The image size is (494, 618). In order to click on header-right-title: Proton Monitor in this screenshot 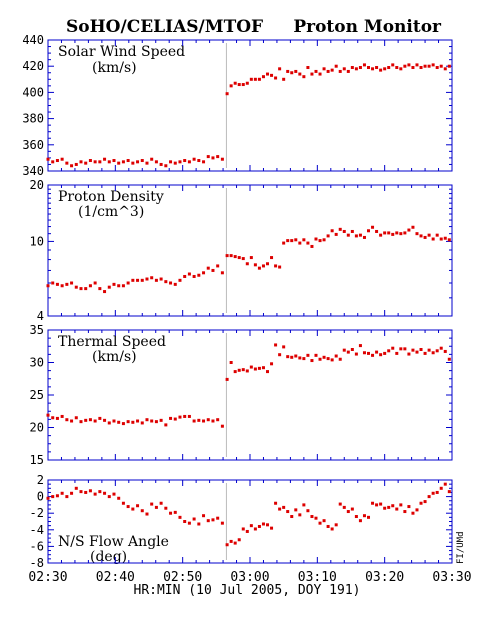, I will do `click(367, 27)`.